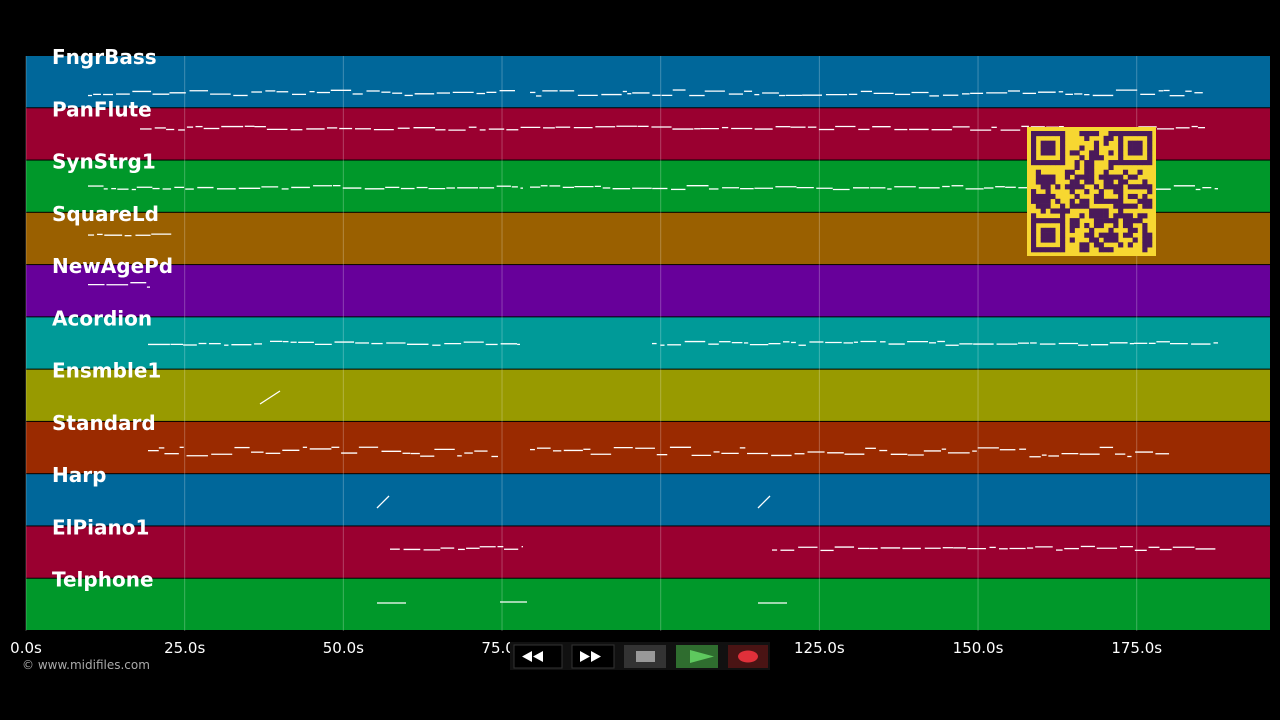 The height and width of the screenshot is (720, 1280). I want to click on transport-controls, so click(640, 656).